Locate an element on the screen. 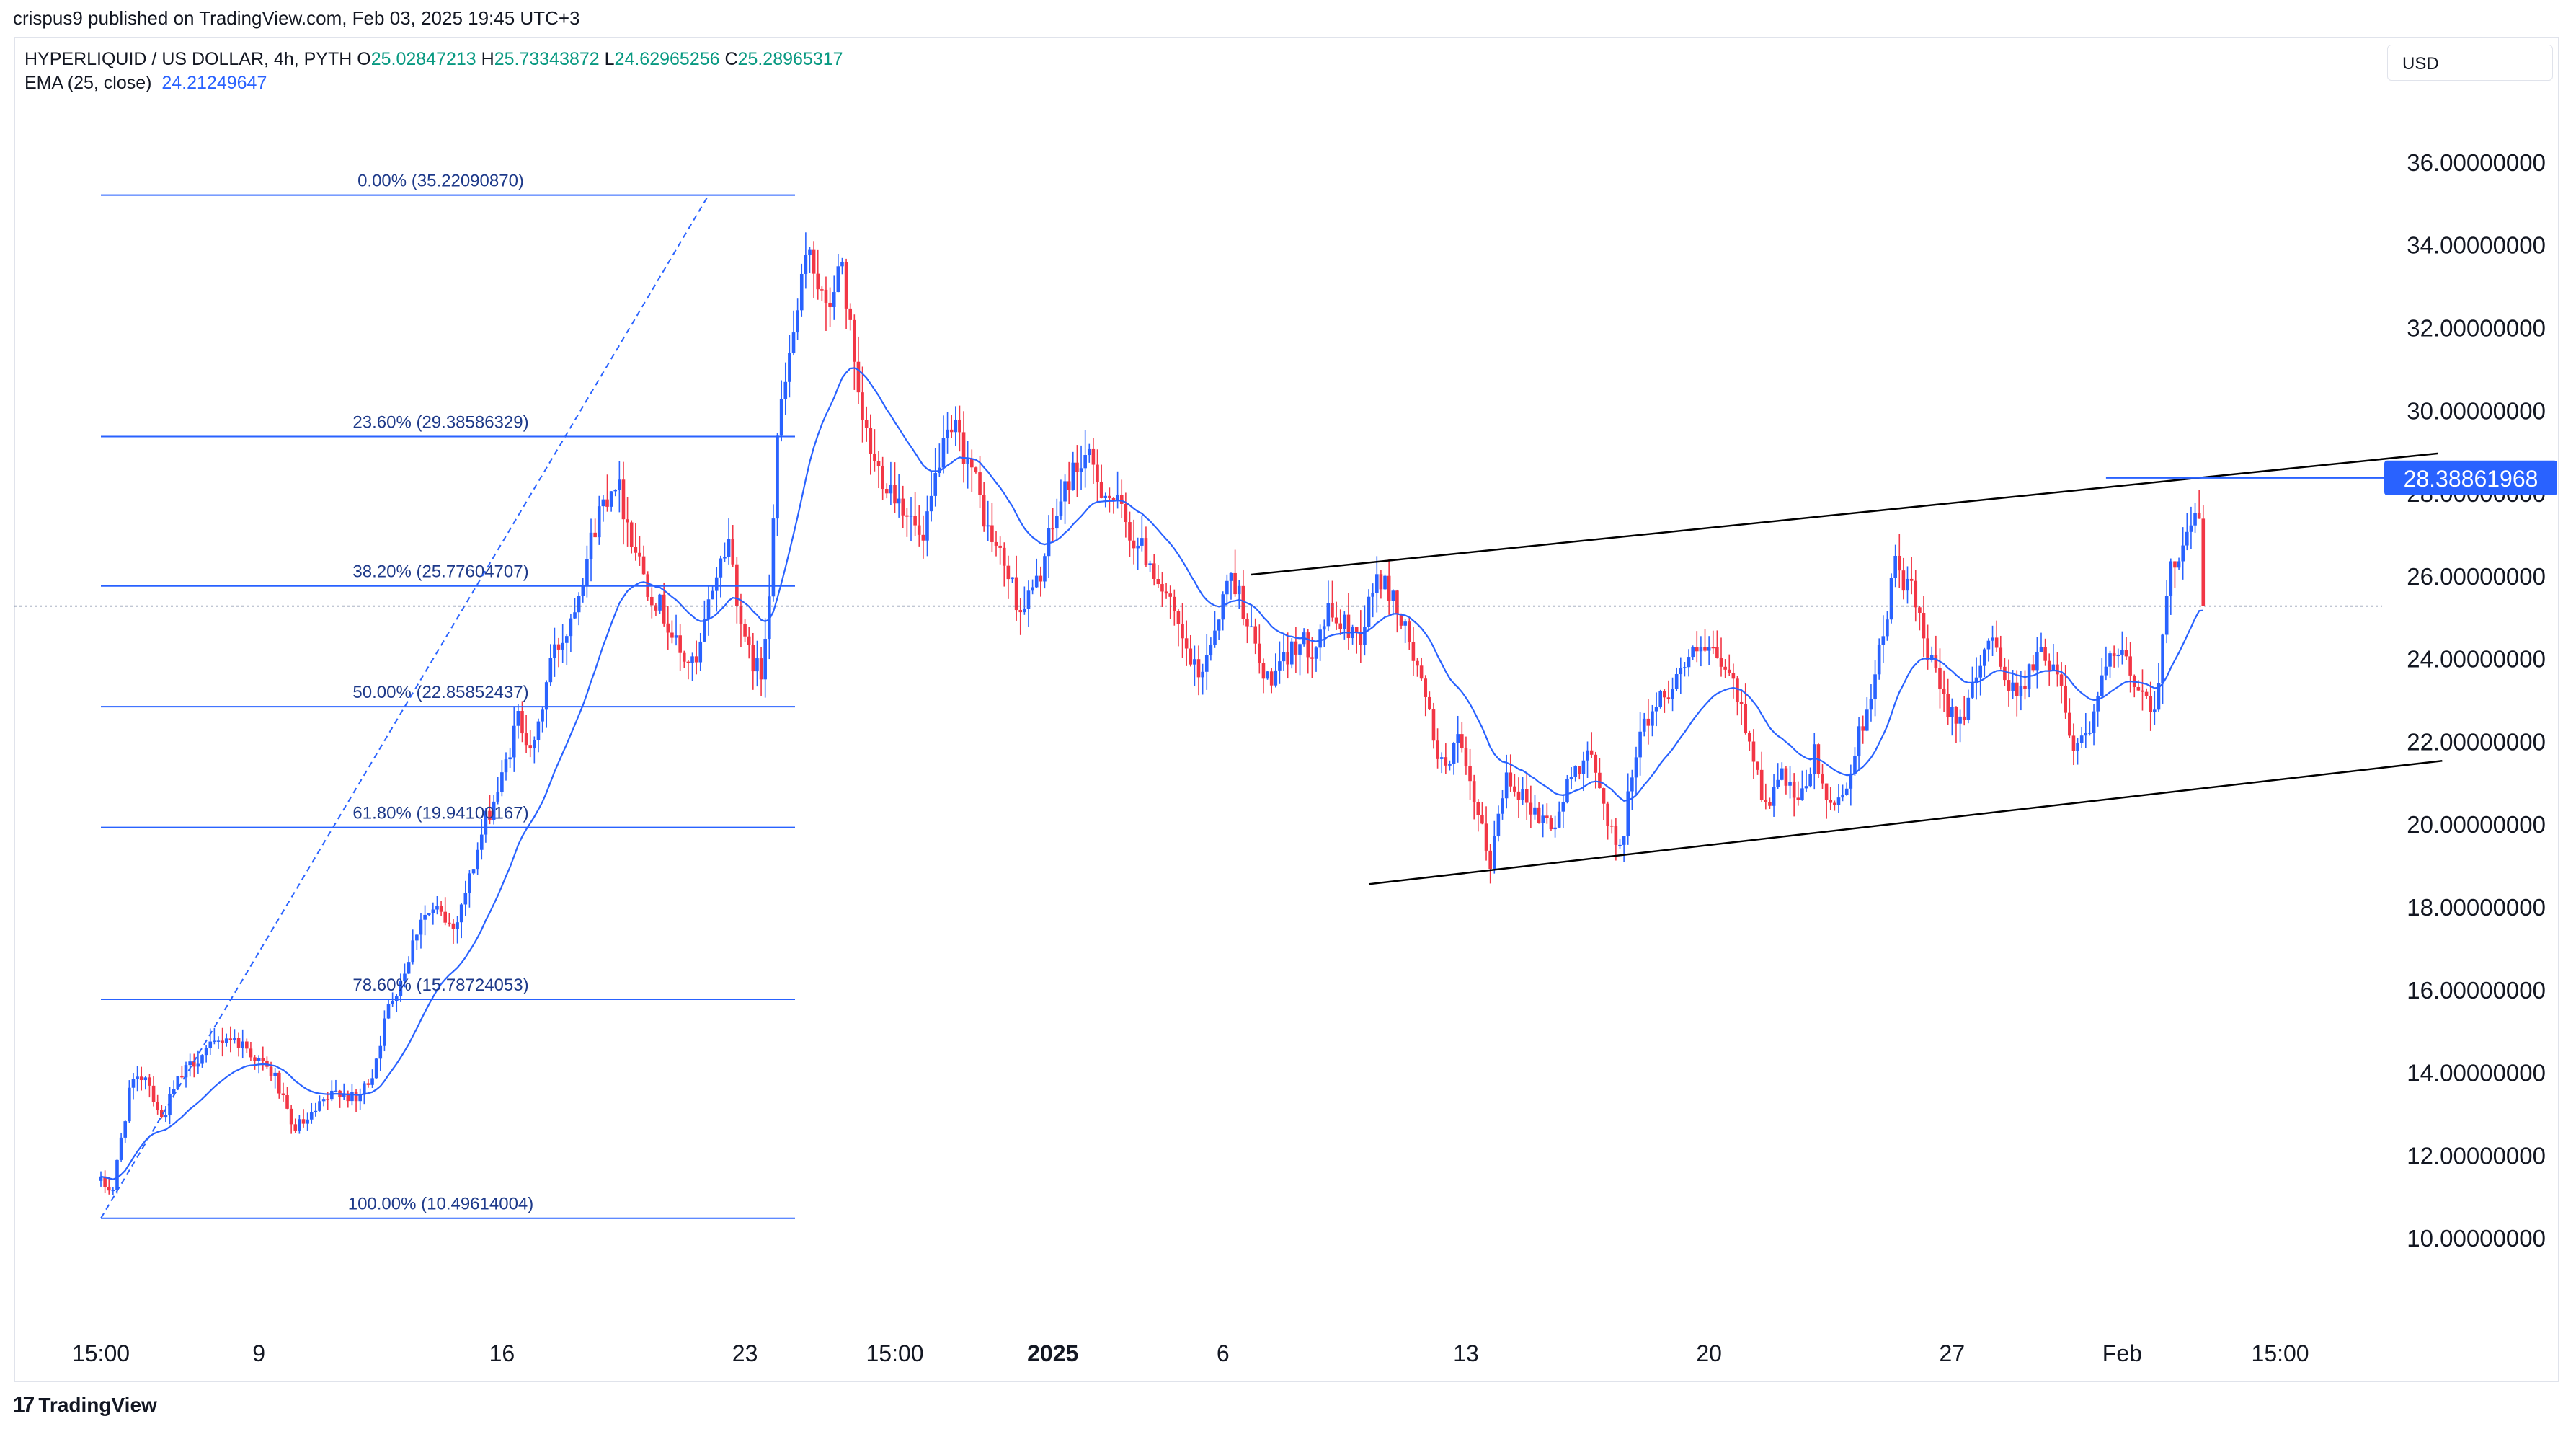 Image resolution: width=2576 pixels, height=1429 pixels. x-axis: 15:00 9 16 23 15:00 2025 6 13 20 27 Feb 15:00 is located at coordinates (1190, 1353).